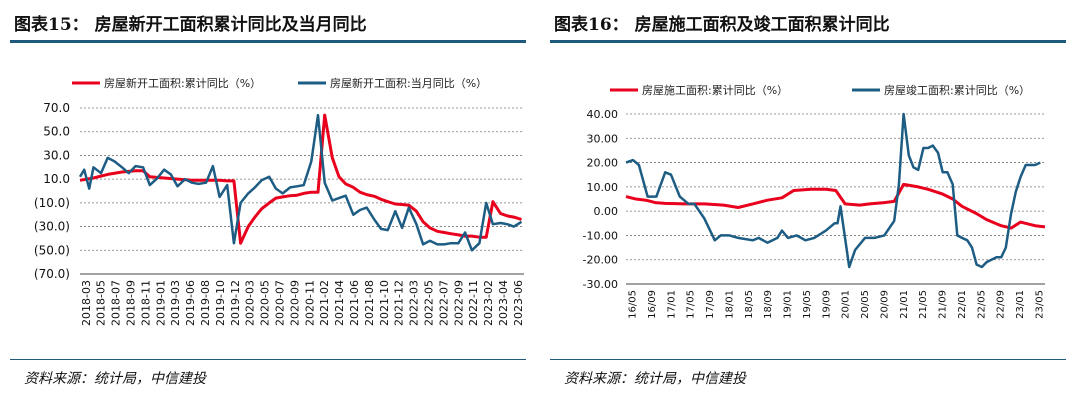 The width and height of the screenshot is (1080, 406). Describe the element at coordinates (1040, 304) in the screenshot. I see `x-tick-label: 23/05` at that location.